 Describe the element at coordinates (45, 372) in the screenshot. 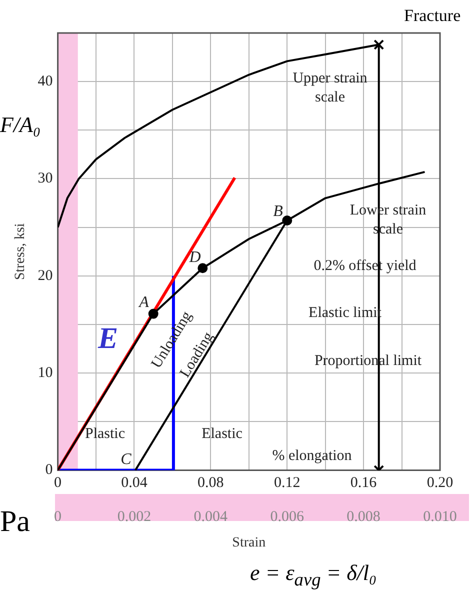

I see `y-tick-label: 10` at that location.